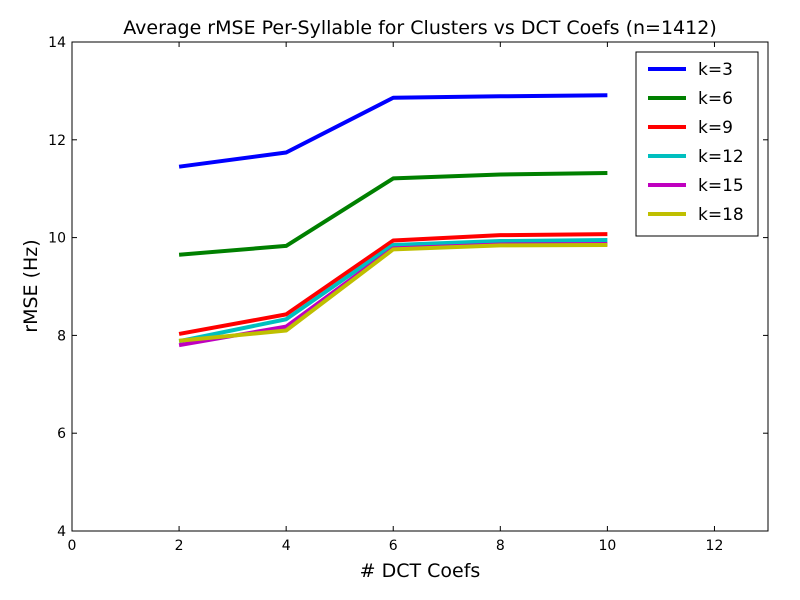  What do you see at coordinates (31, 285) in the screenshot?
I see `y-axis-label: rMSE (Hz)` at bounding box center [31, 285].